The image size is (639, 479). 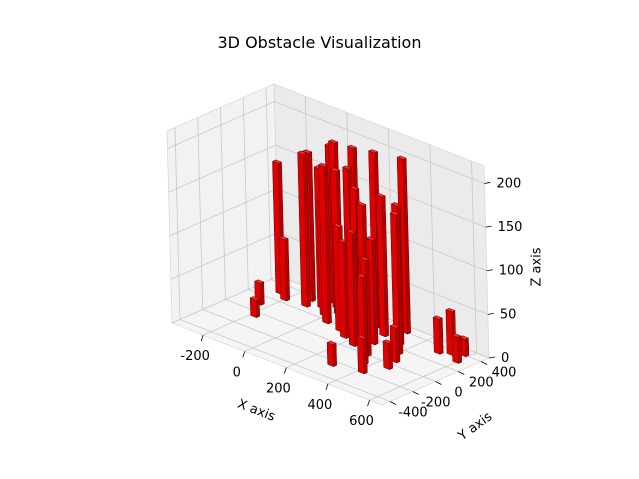 I want to click on y-tick-label: -200, so click(x=436, y=403).